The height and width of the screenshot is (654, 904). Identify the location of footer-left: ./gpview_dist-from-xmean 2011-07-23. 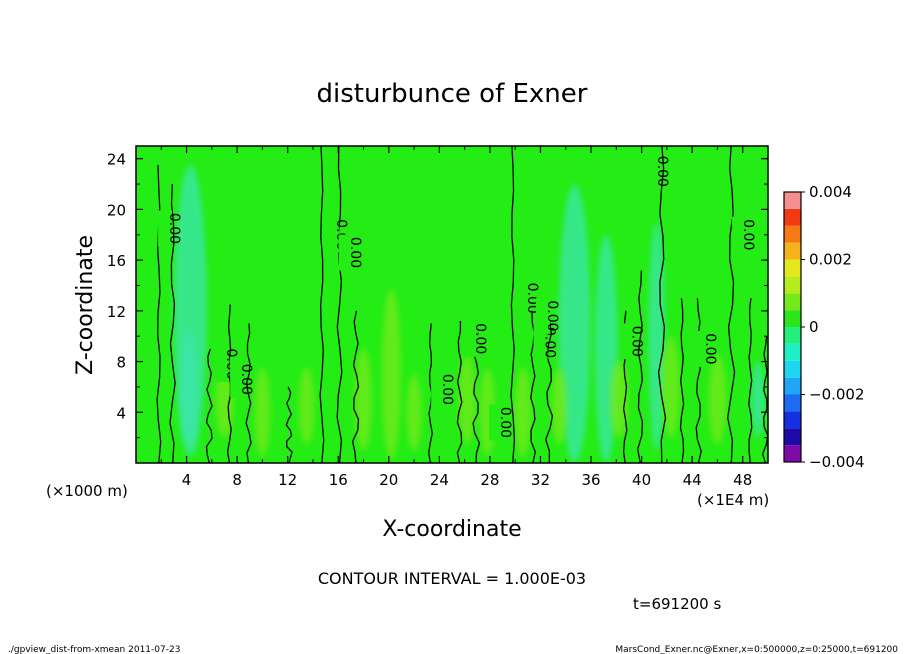
(94, 649).